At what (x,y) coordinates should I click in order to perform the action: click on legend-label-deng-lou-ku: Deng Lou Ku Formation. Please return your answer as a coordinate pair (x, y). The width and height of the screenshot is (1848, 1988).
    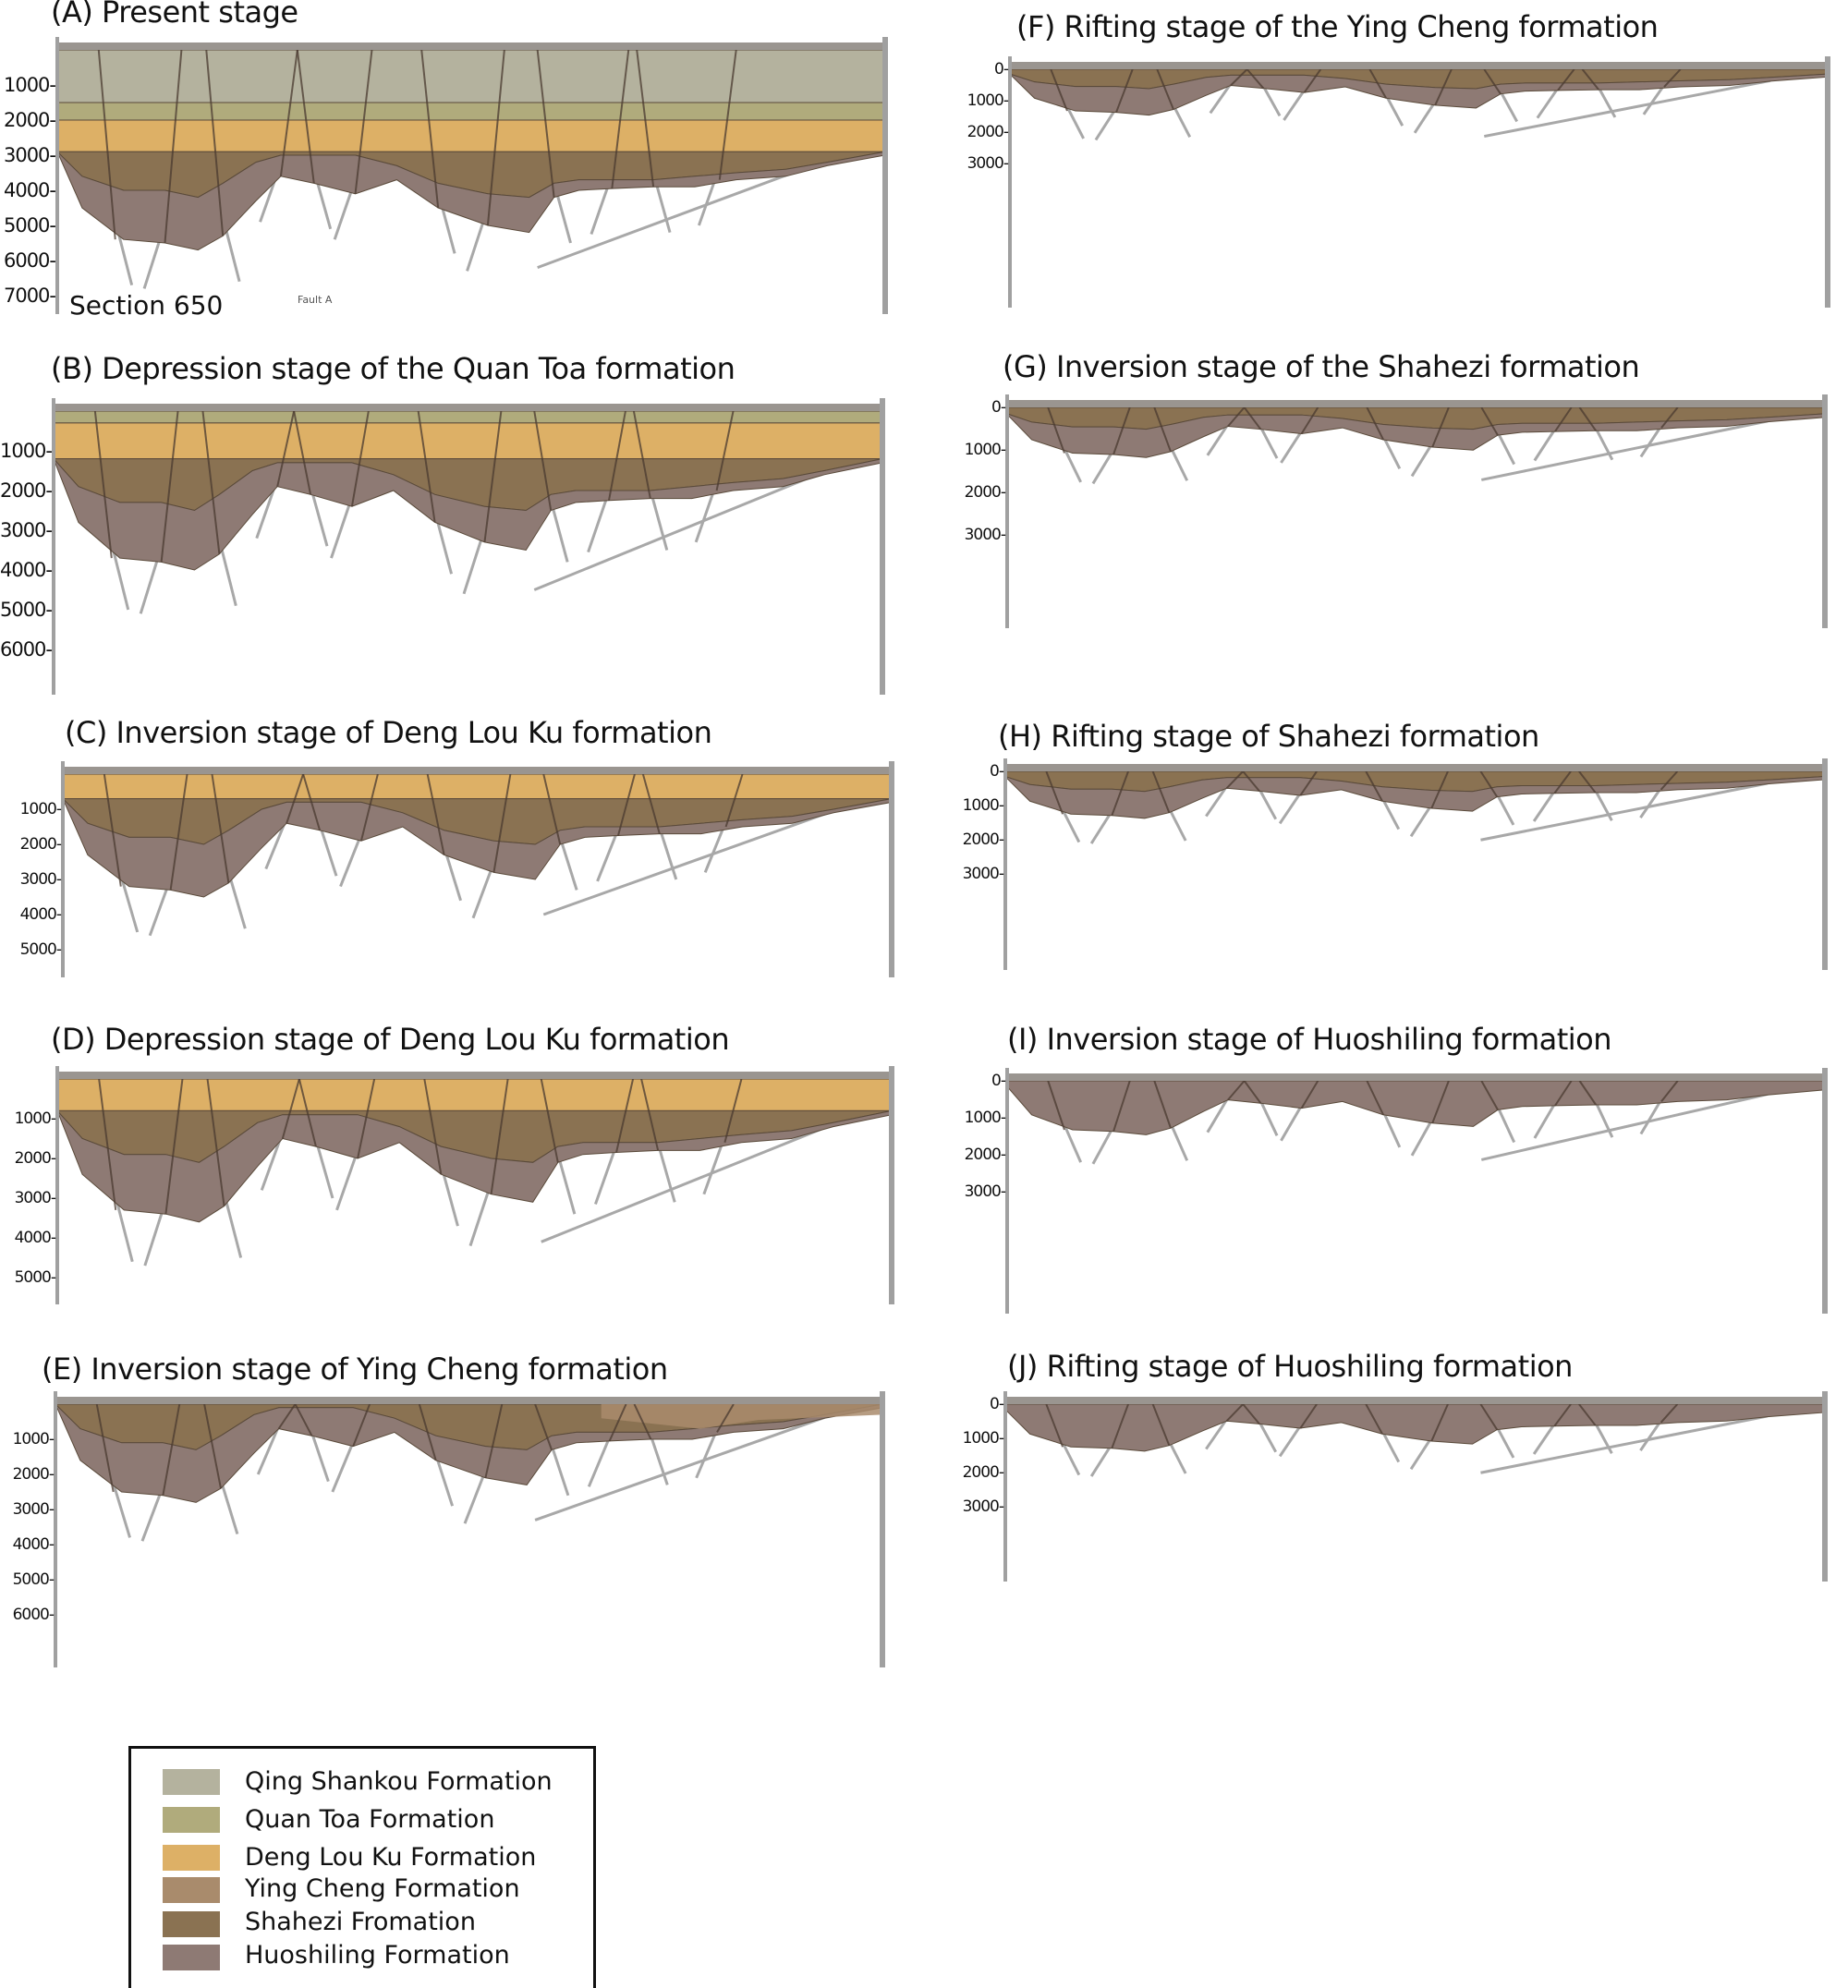
    Looking at the image, I should click on (391, 1857).